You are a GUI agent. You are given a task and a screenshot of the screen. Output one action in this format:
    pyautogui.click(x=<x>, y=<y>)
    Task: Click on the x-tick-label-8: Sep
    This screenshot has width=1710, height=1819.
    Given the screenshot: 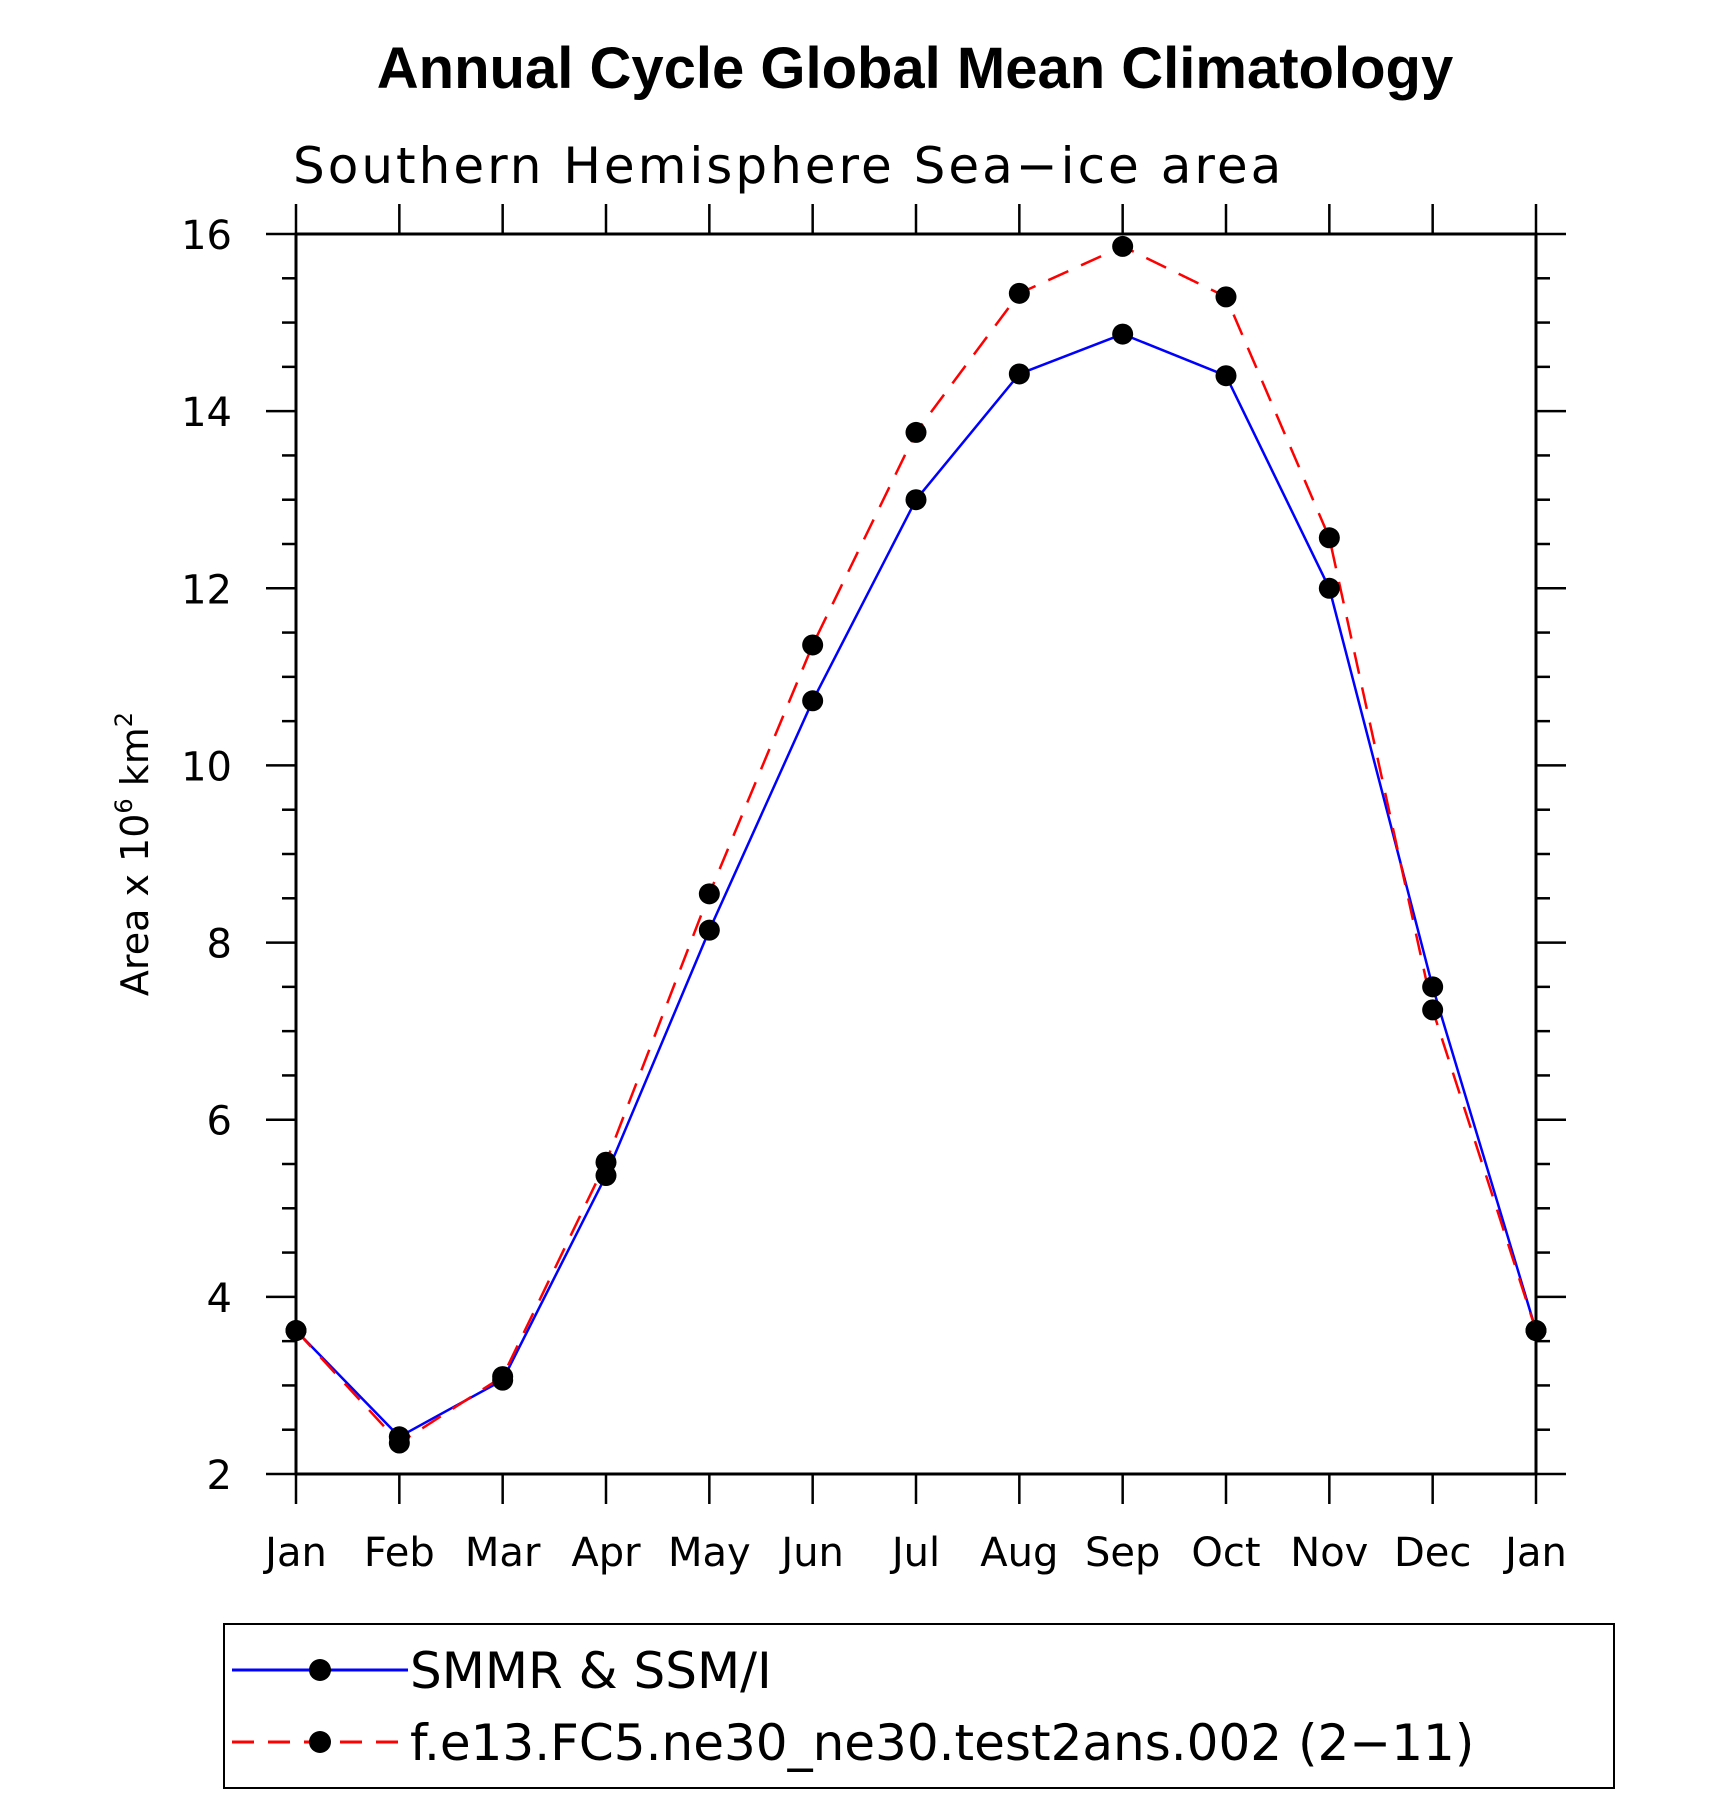 What is the action you would take?
    pyautogui.click(x=1122, y=1553)
    